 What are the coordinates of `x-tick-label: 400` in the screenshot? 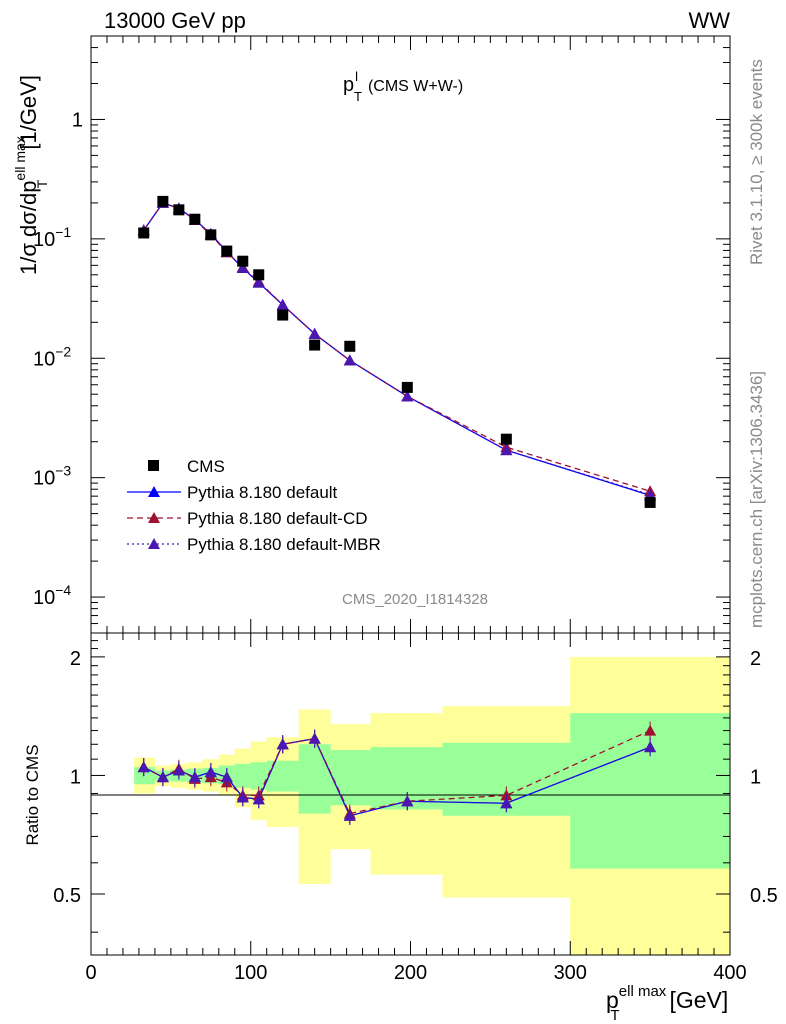 It's located at (729, 973).